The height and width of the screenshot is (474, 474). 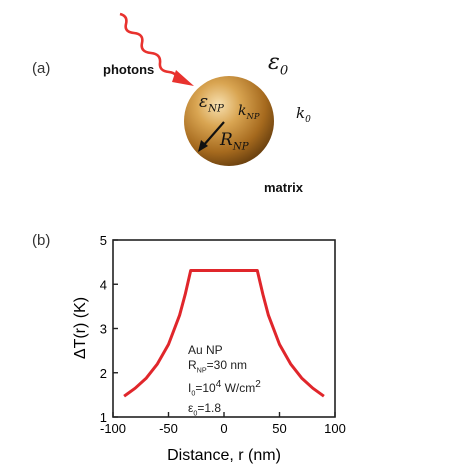 I want to click on y-tick-label: 5, so click(x=103, y=240).